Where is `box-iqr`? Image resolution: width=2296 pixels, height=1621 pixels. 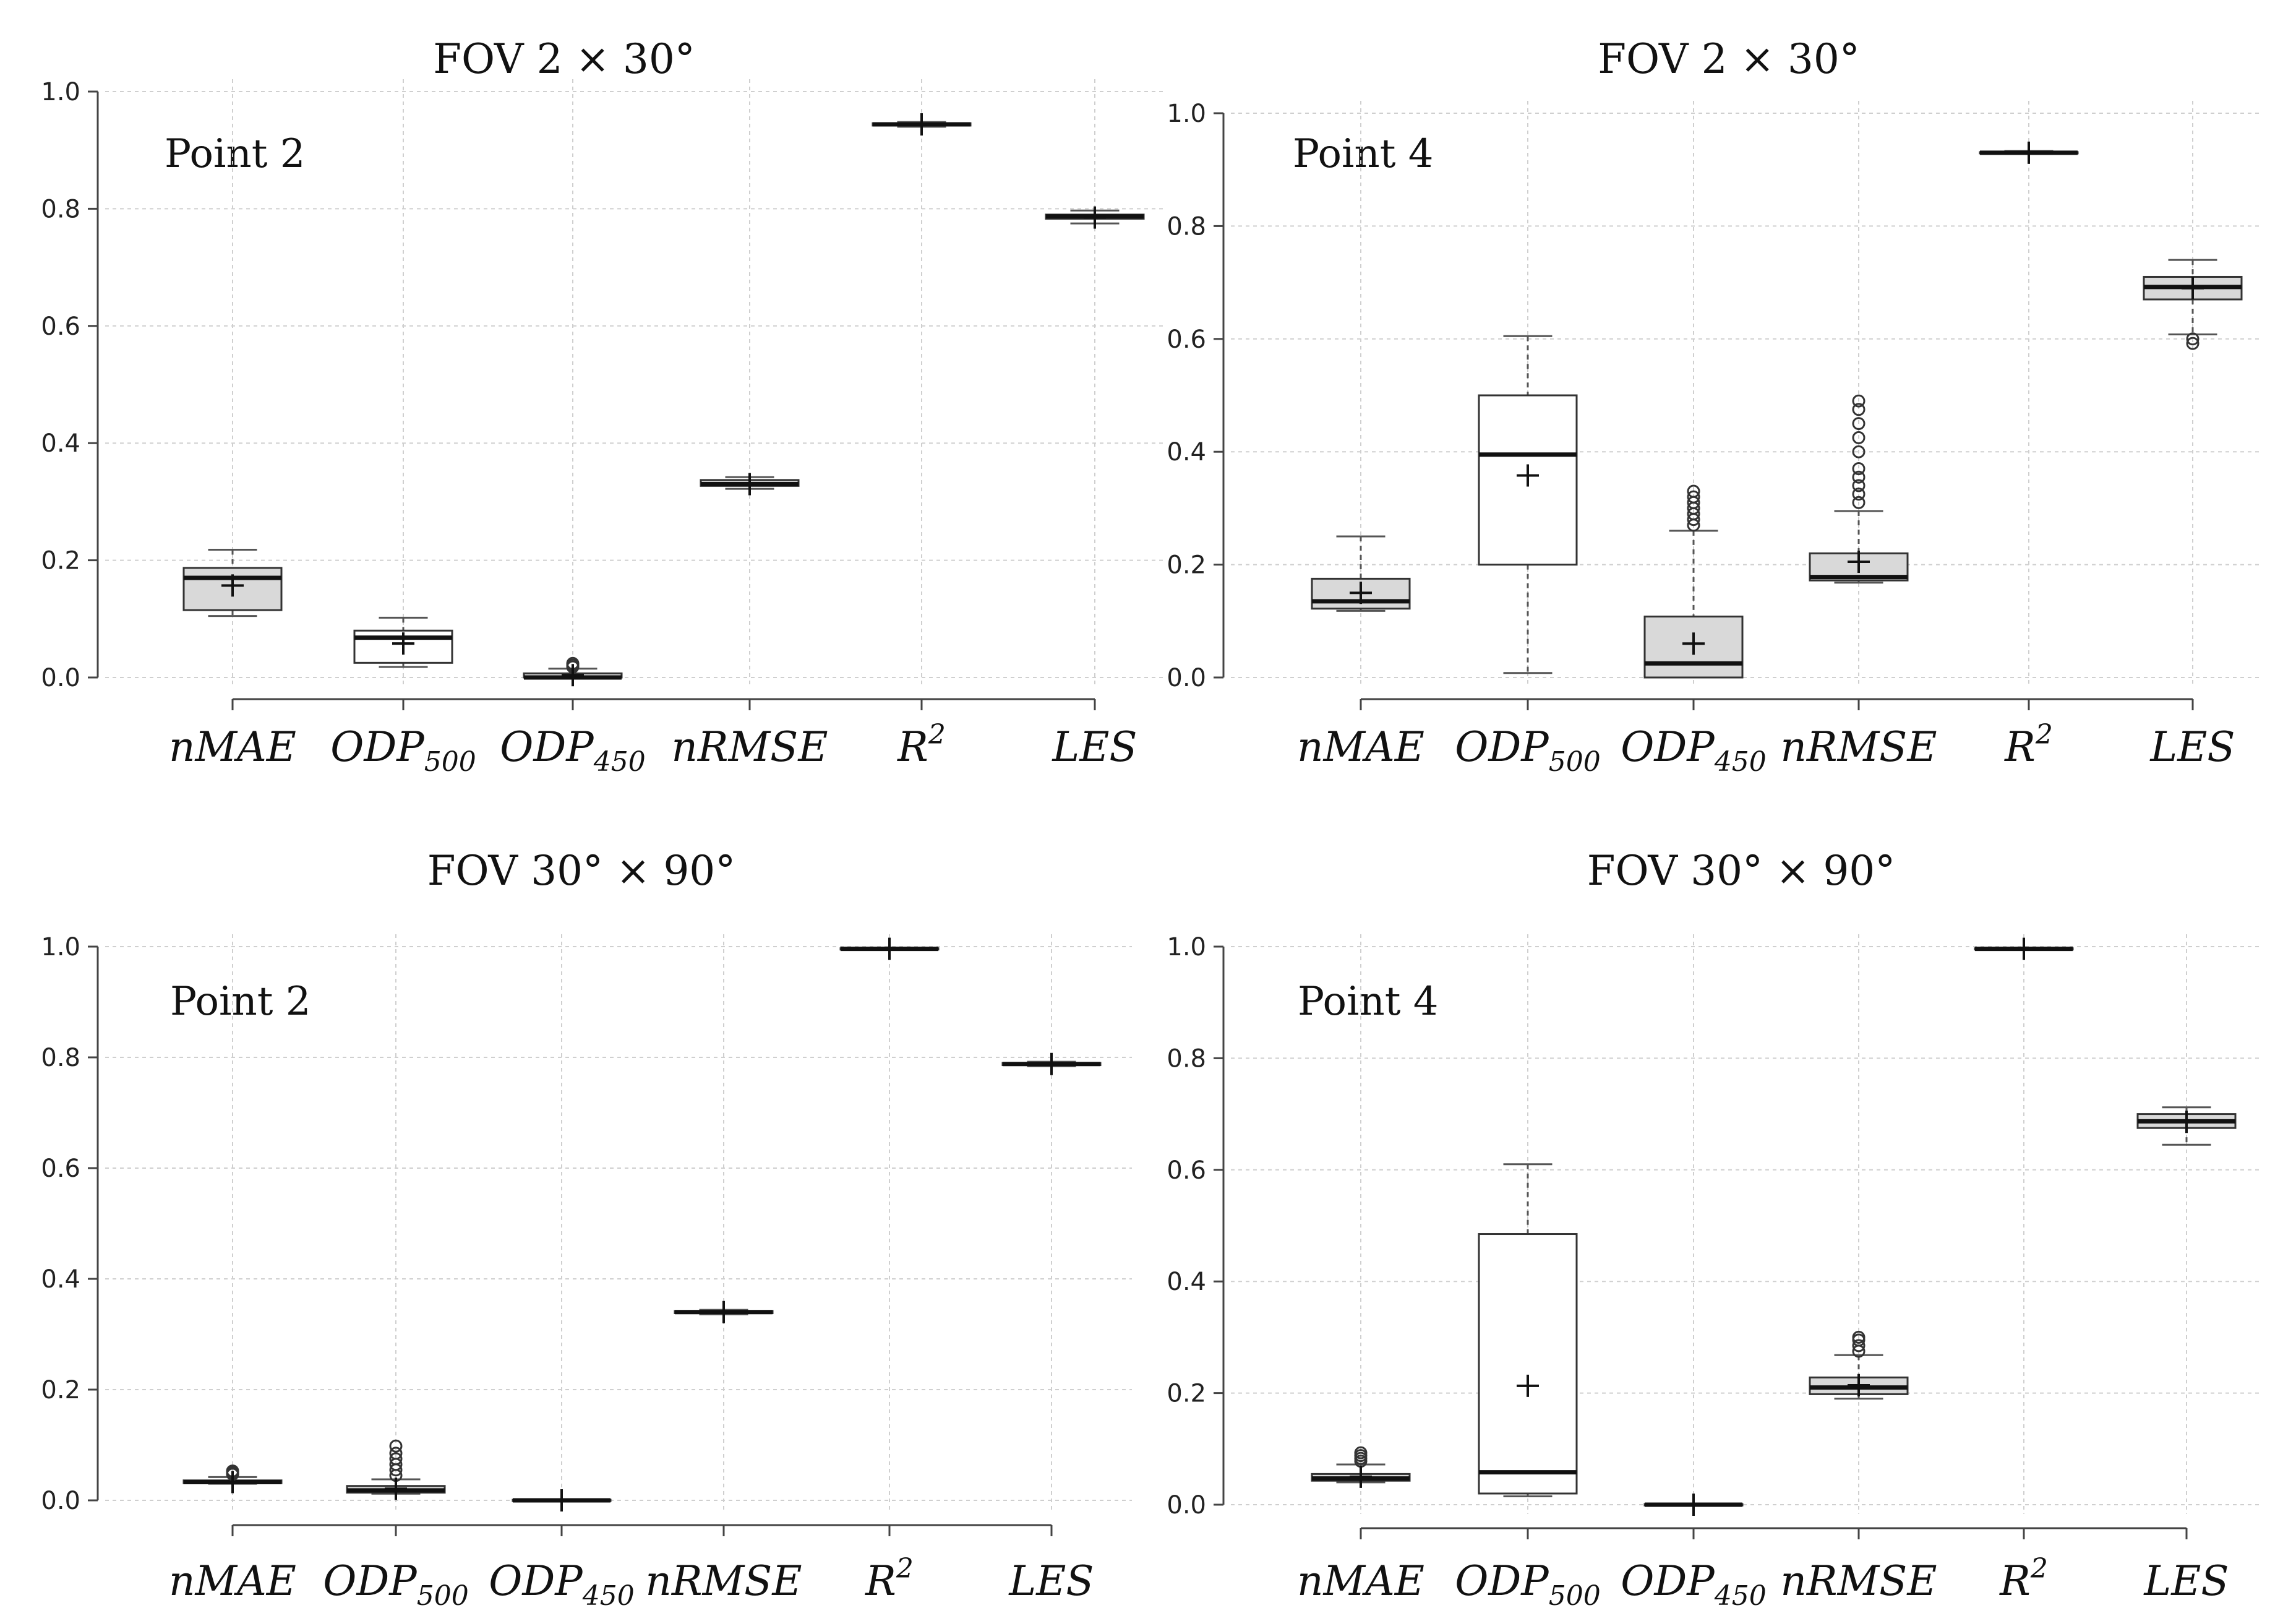
box-iqr is located at coordinates (1528, 1364).